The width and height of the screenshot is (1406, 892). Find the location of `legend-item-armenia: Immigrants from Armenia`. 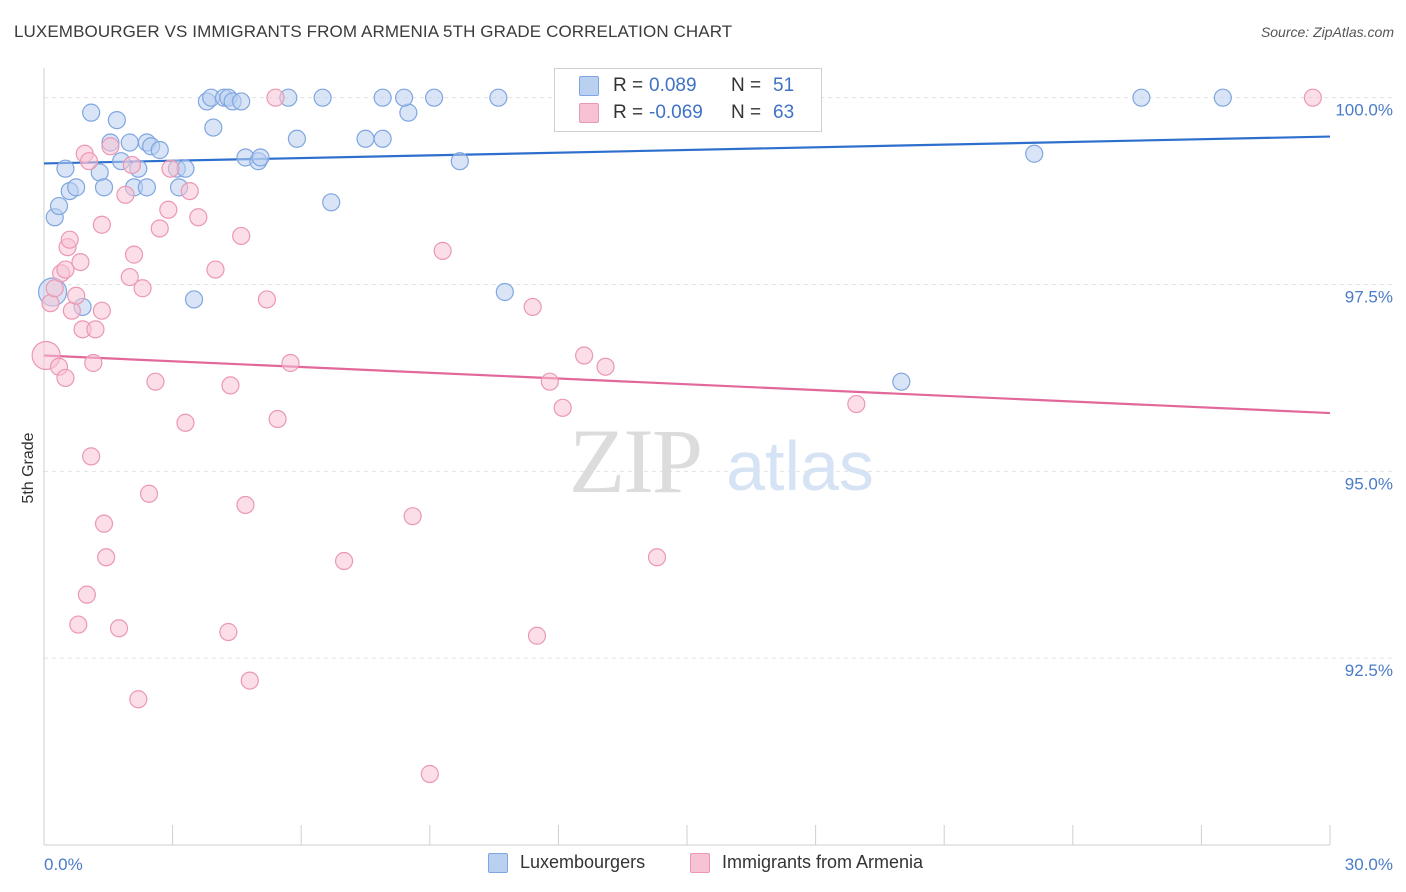

legend-item-armenia: Immigrants from Armenia is located at coordinates (806, 862).